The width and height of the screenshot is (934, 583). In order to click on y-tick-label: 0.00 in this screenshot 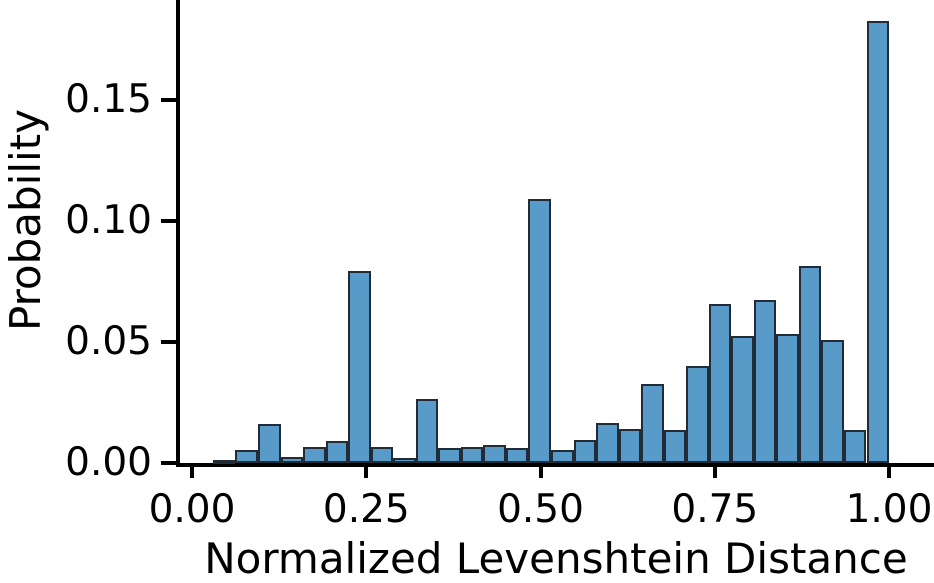, I will do `click(108, 462)`.